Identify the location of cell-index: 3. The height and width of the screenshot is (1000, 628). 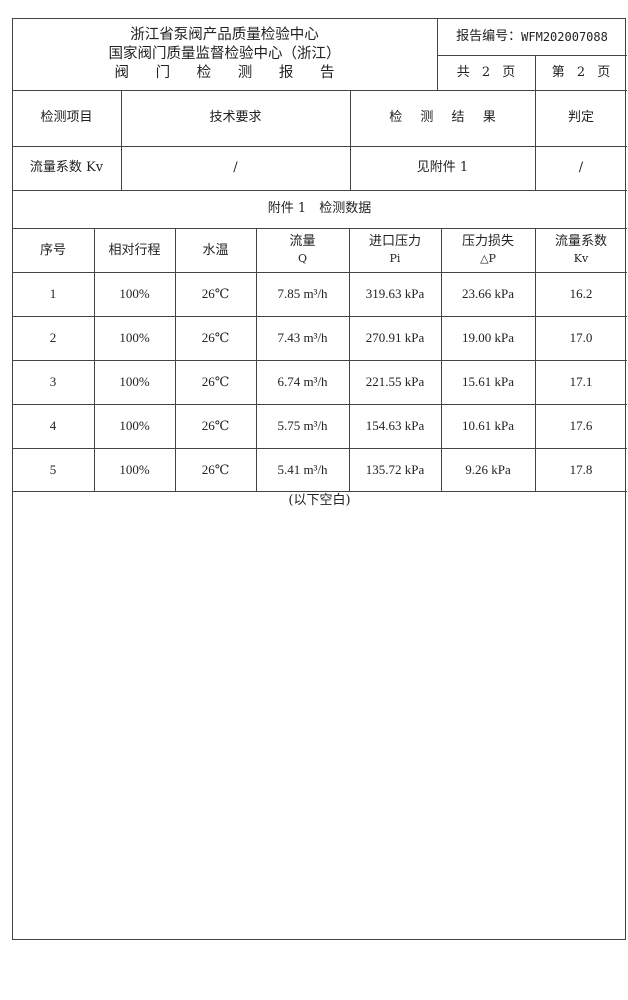
(53, 381).